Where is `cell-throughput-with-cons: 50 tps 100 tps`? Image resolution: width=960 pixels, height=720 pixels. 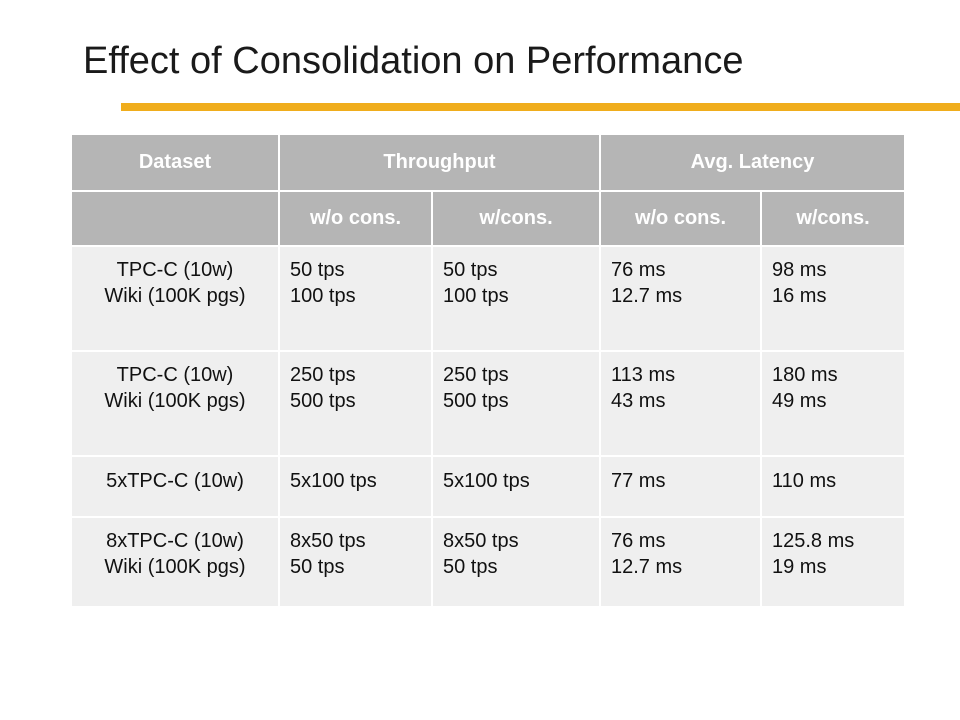 cell-throughput-with-cons: 50 tps 100 tps is located at coordinates (516, 299).